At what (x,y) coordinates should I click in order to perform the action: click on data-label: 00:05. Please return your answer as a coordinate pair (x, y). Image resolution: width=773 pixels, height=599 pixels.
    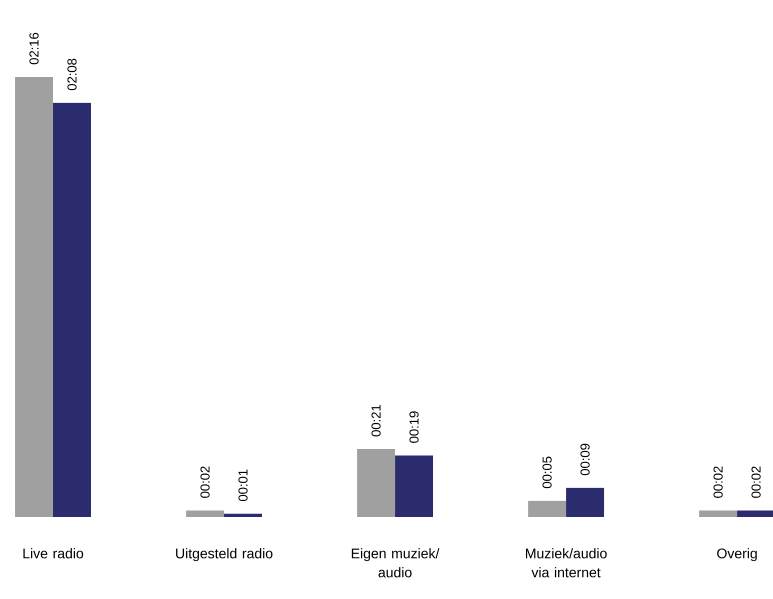
    Looking at the image, I should click on (547, 472).